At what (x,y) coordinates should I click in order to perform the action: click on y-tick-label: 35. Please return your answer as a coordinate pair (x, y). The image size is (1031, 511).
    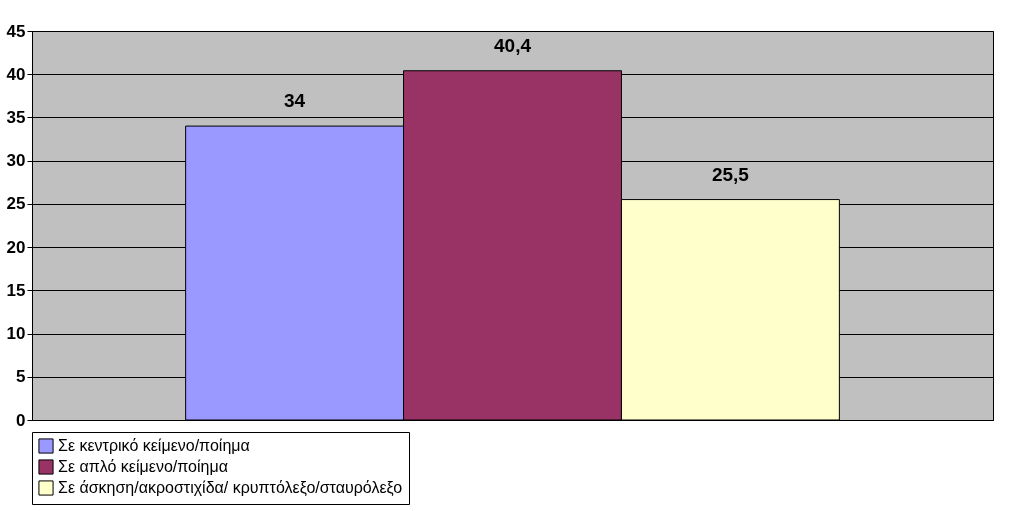
    Looking at the image, I should click on (16, 117).